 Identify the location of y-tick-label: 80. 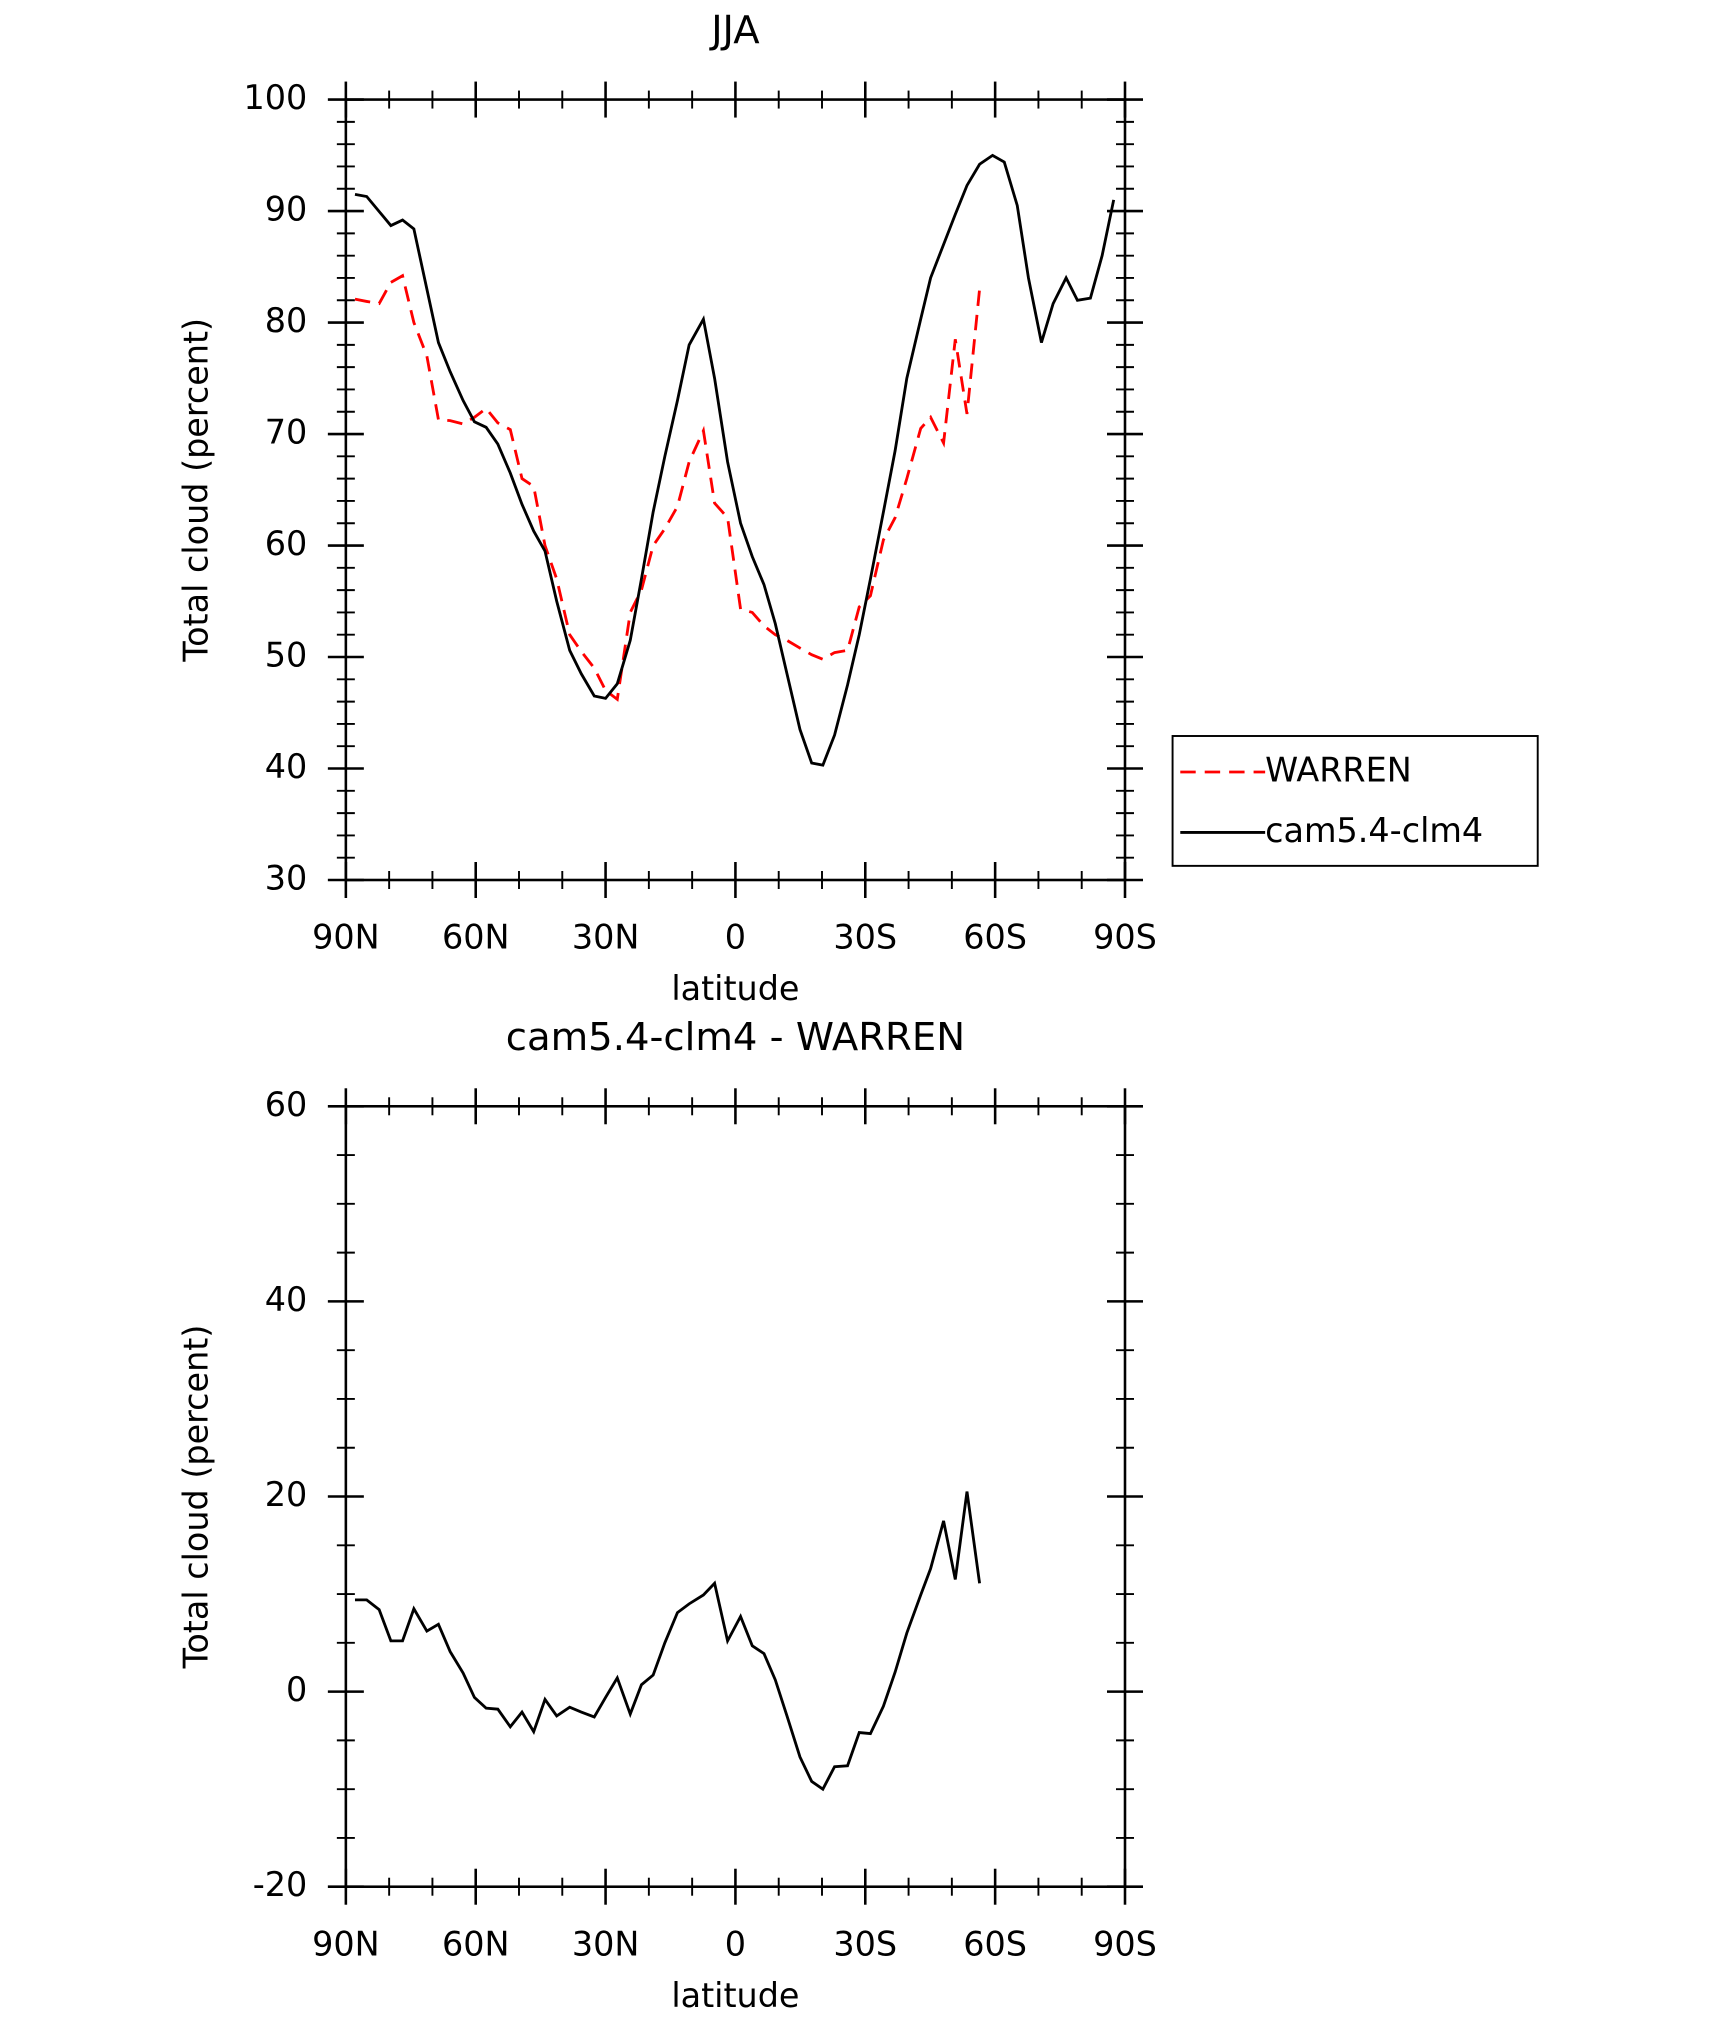
(286, 320).